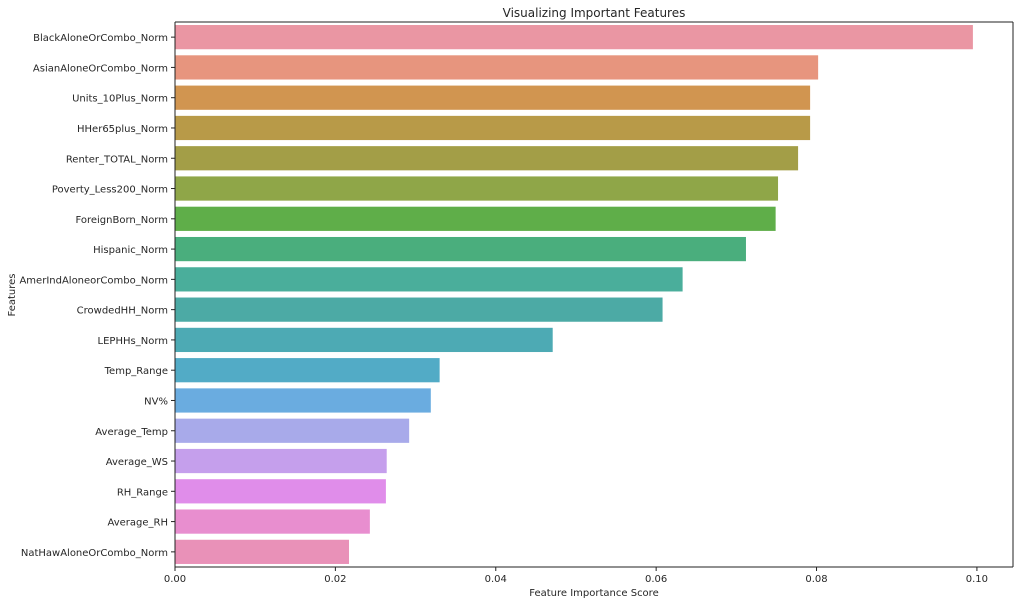 Image resolution: width=1020 pixels, height=604 pixels. What do you see at coordinates (656, 579) in the screenshot?
I see `x-tick-label: 0.06` at bounding box center [656, 579].